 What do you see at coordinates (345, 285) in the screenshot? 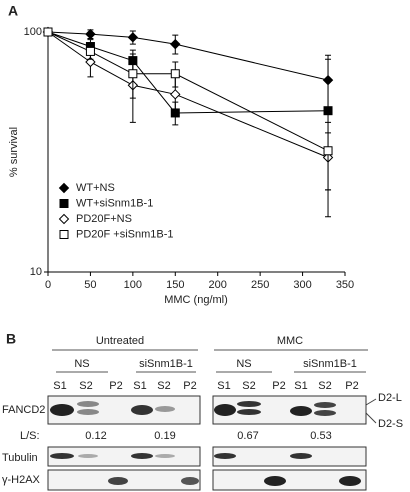
I see `x-tick-label: 350` at bounding box center [345, 285].